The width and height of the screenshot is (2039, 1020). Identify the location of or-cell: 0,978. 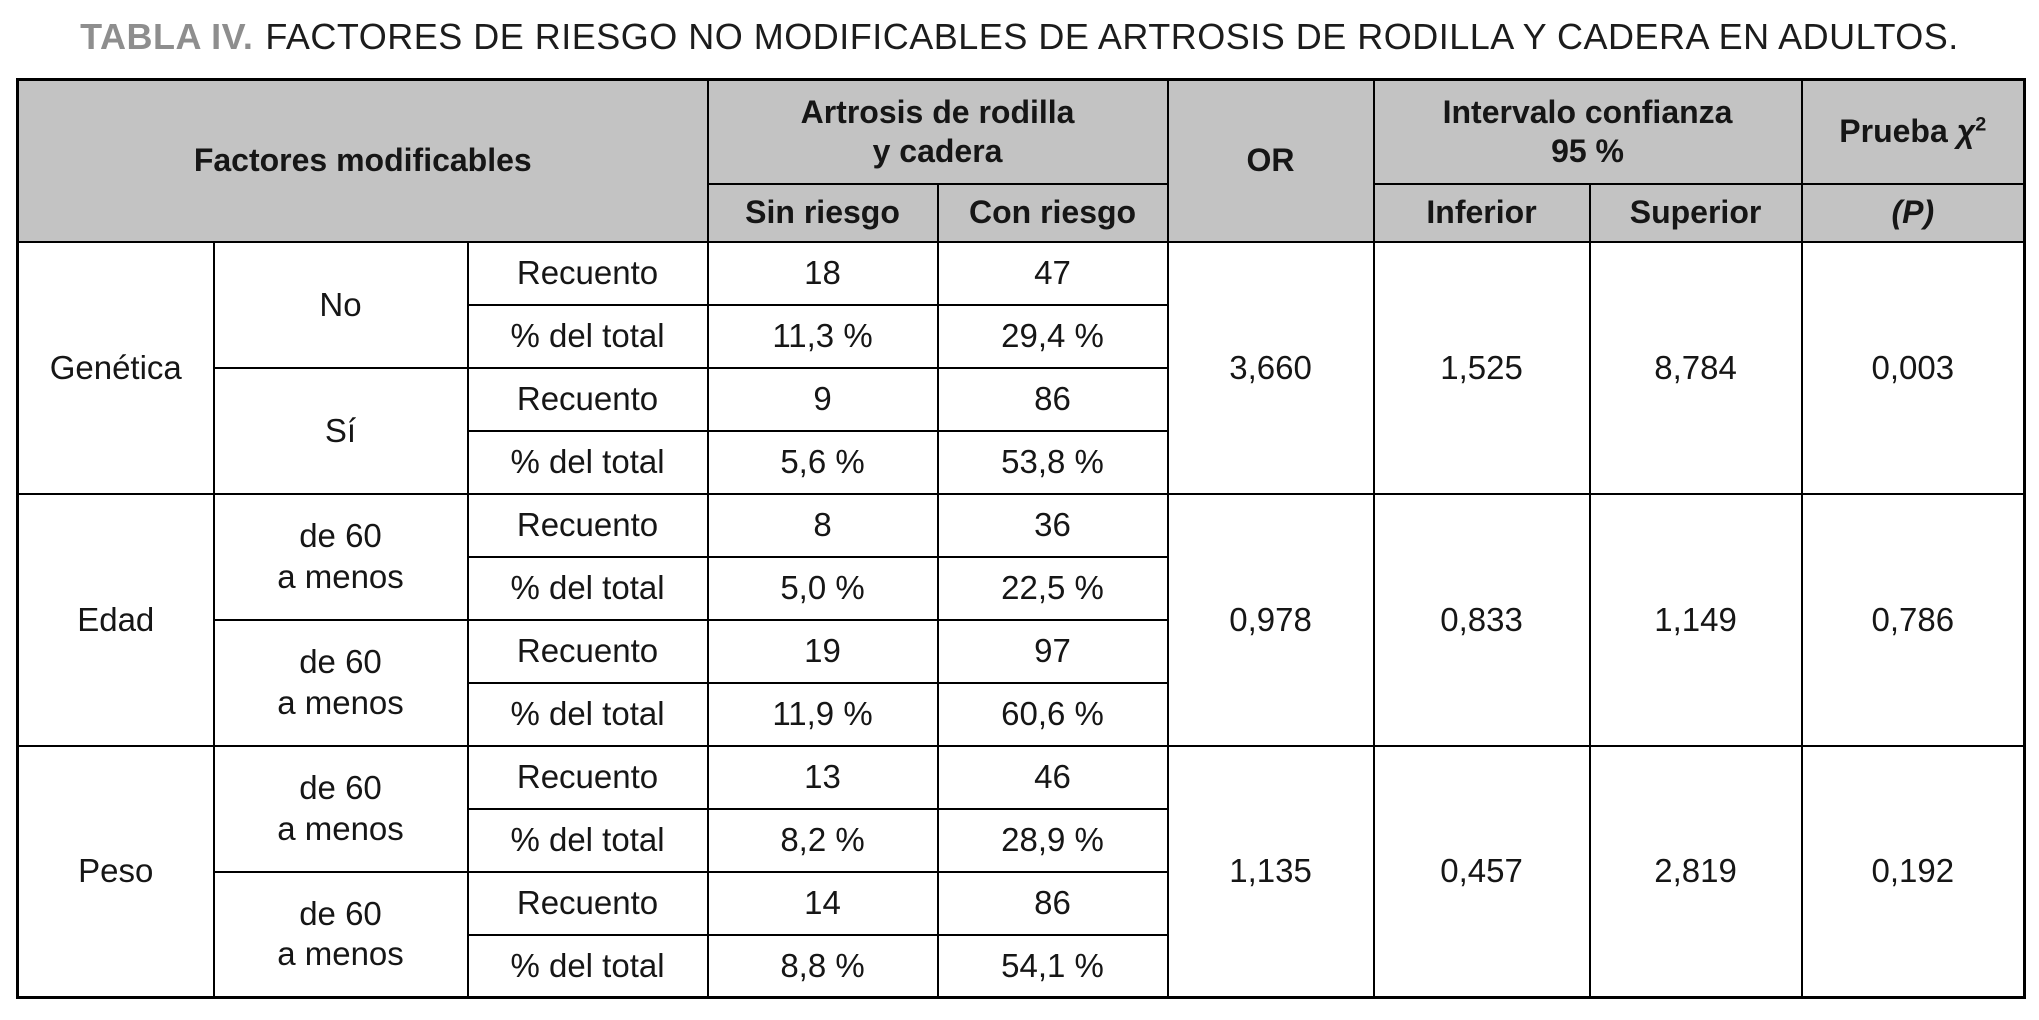
(1270, 619).